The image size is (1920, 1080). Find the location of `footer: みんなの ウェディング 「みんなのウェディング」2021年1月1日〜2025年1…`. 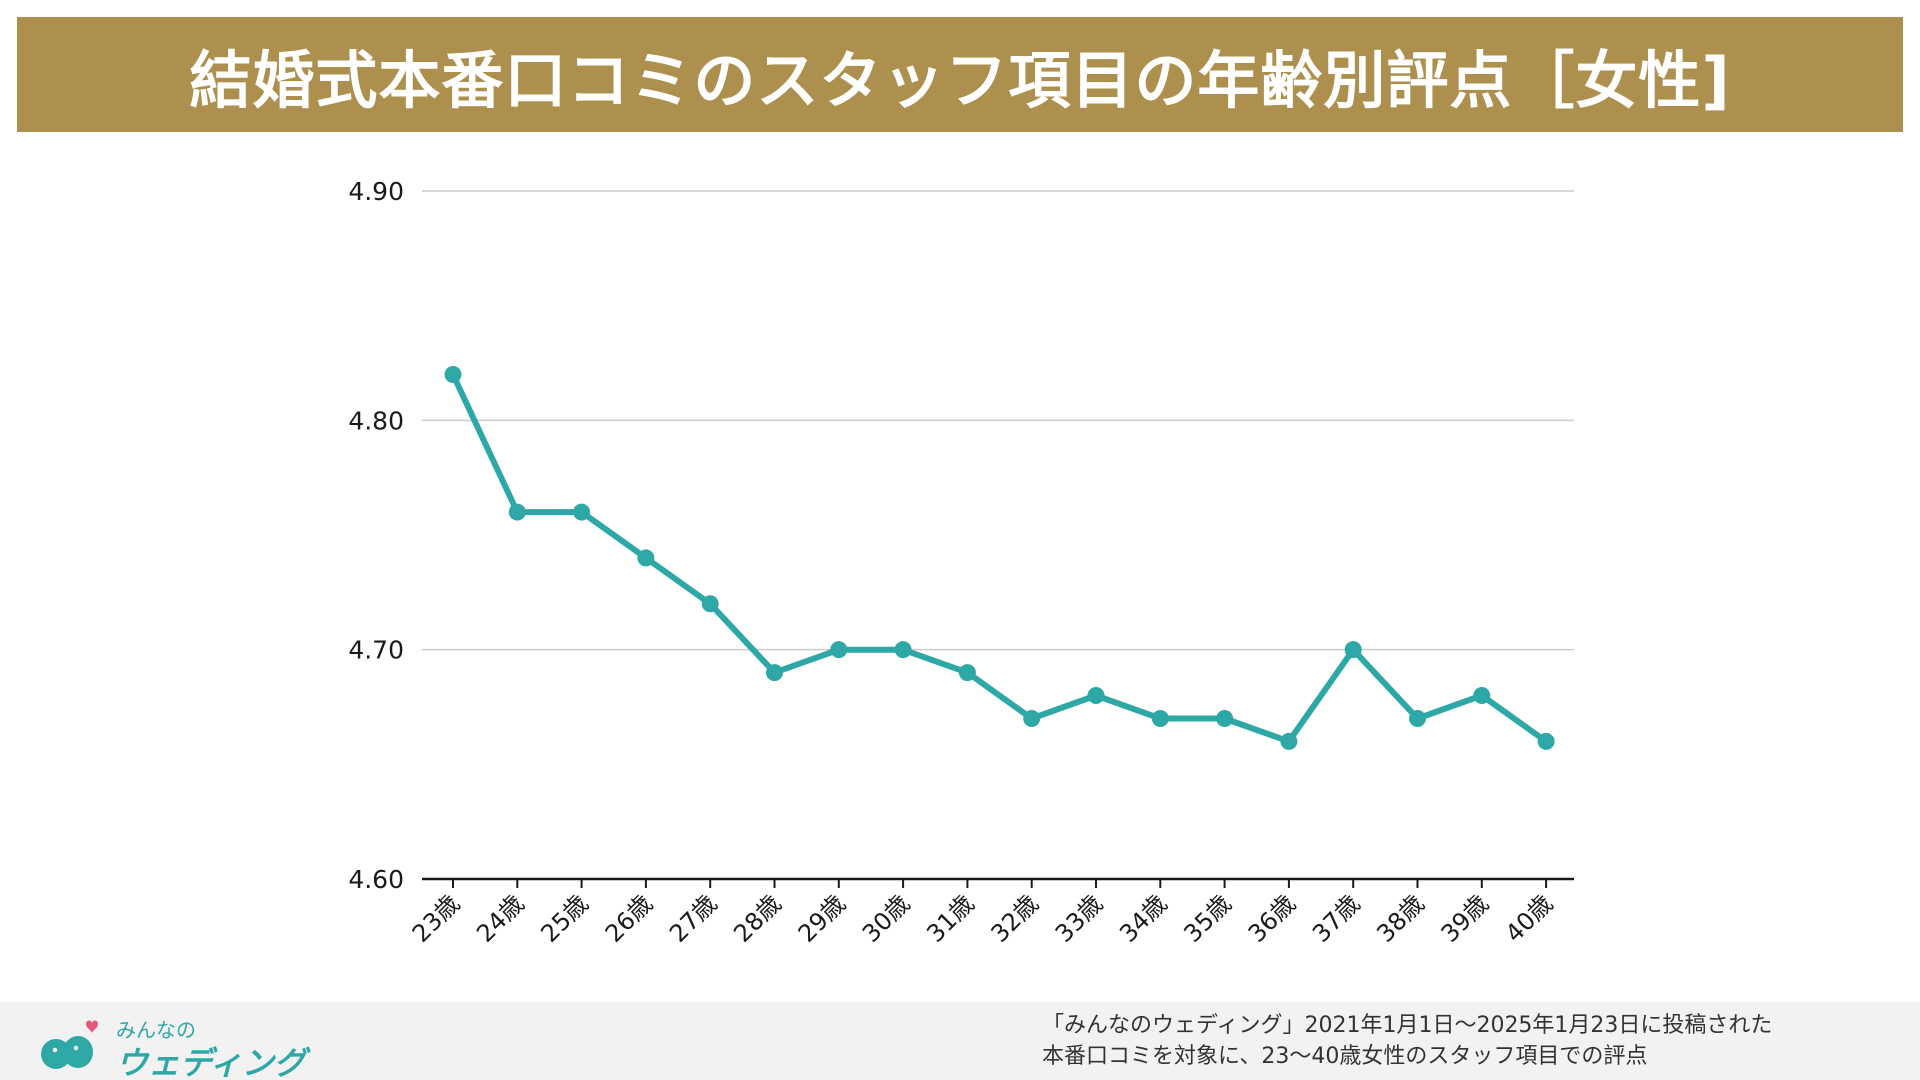

footer: みんなの ウェディング 「みんなのウェディング」2021年1月1日〜2025年1… is located at coordinates (960, 1041).